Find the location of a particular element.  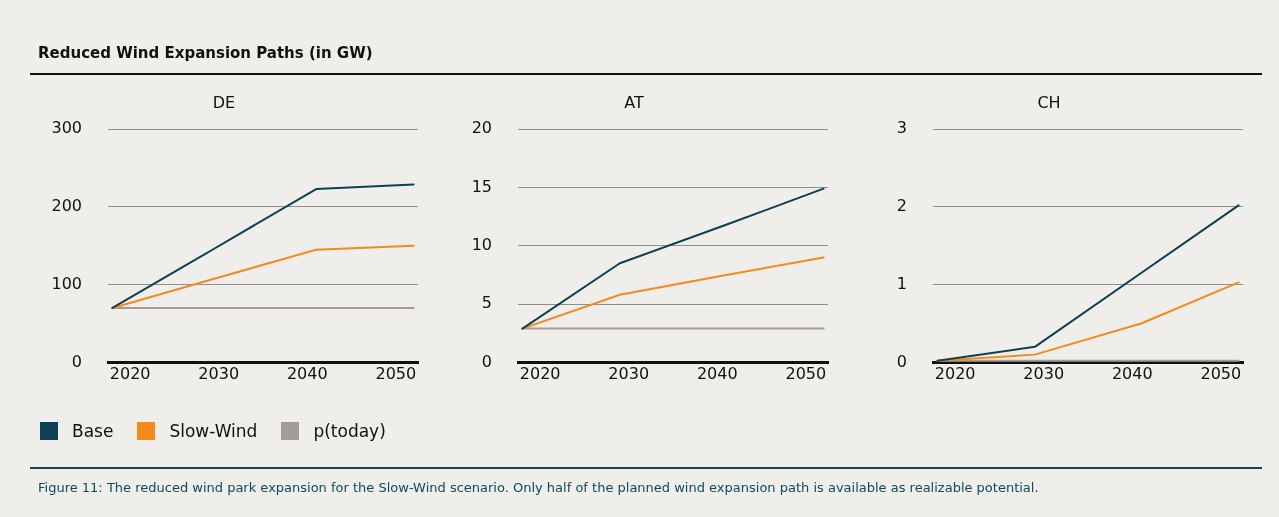

y-tick-label: 200 is located at coordinates (66, 206).